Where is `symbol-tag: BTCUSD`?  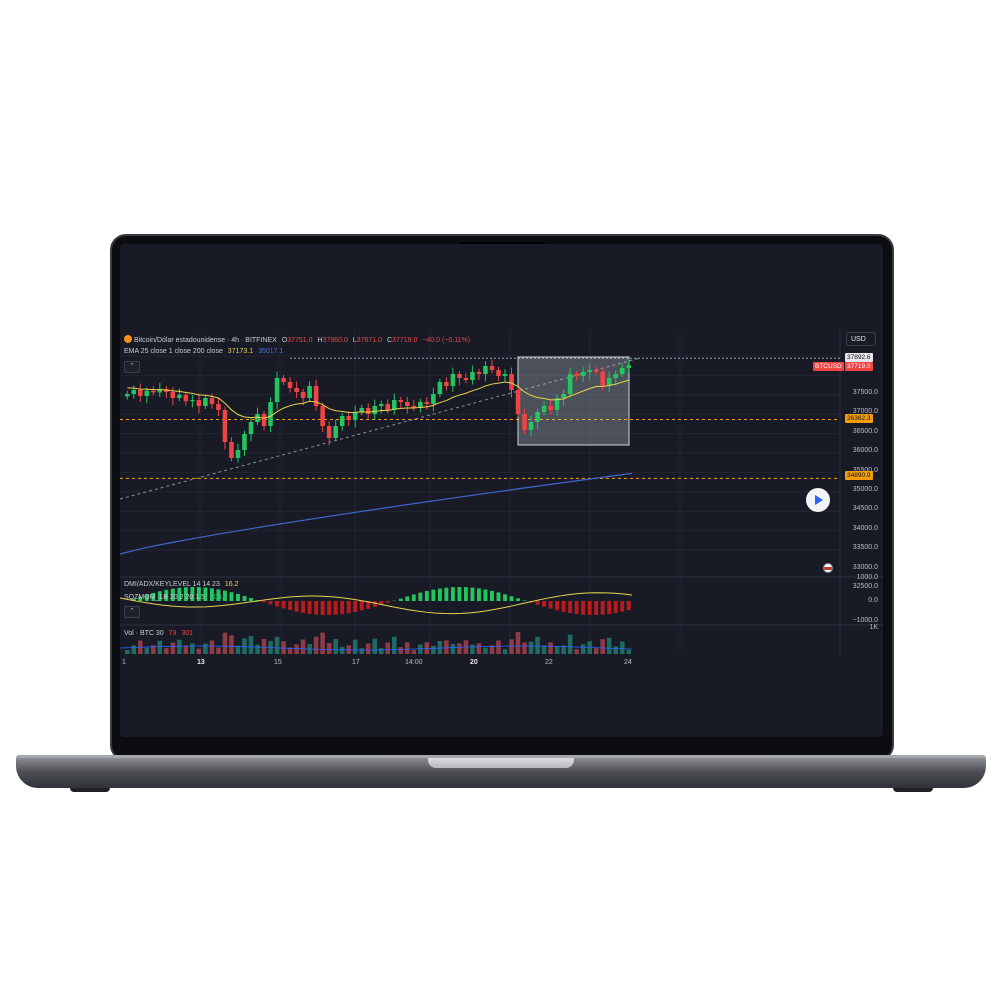 symbol-tag: BTCUSD is located at coordinates (828, 366).